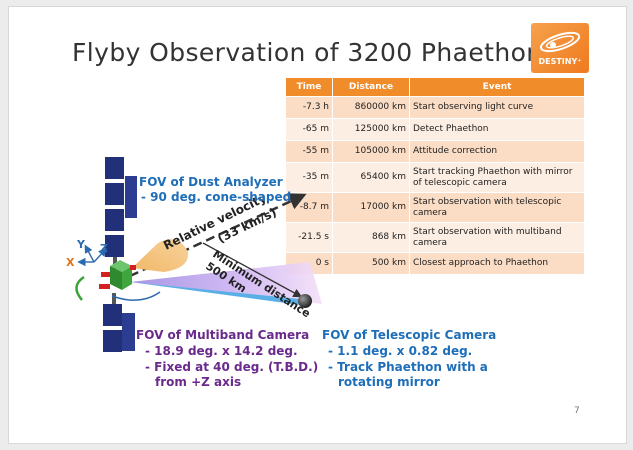 This screenshot has height=450, width=633. What do you see at coordinates (497, 207) in the screenshot?
I see `timeline-cell-event: Start observation with telescopic camera` at bounding box center [497, 207].